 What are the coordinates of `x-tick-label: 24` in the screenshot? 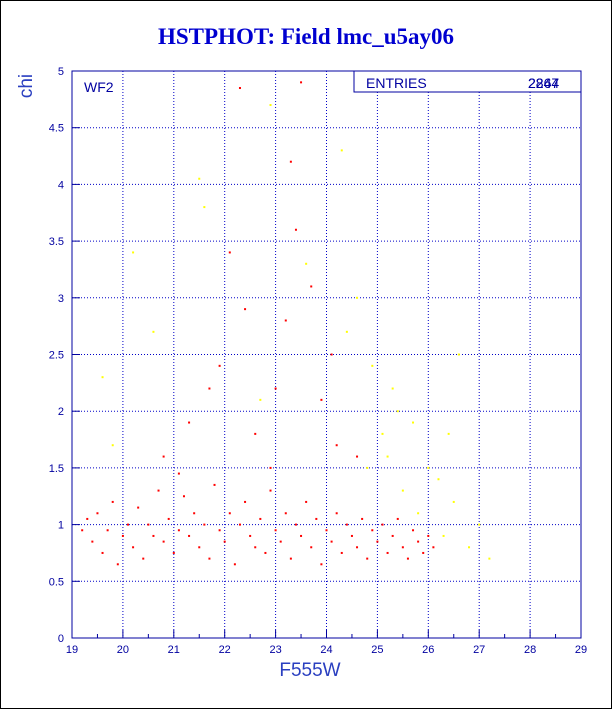 It's located at (326, 650).